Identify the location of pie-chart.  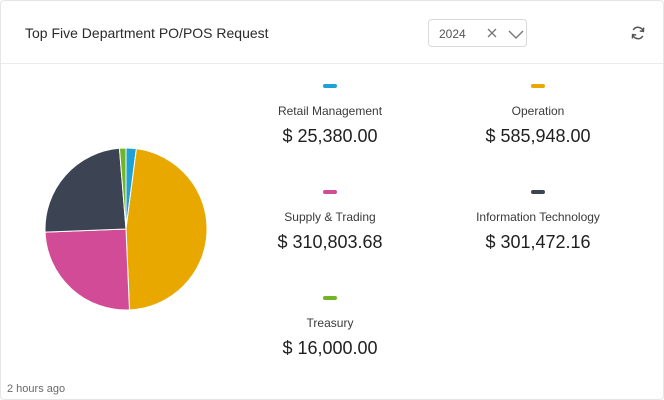
(126, 229).